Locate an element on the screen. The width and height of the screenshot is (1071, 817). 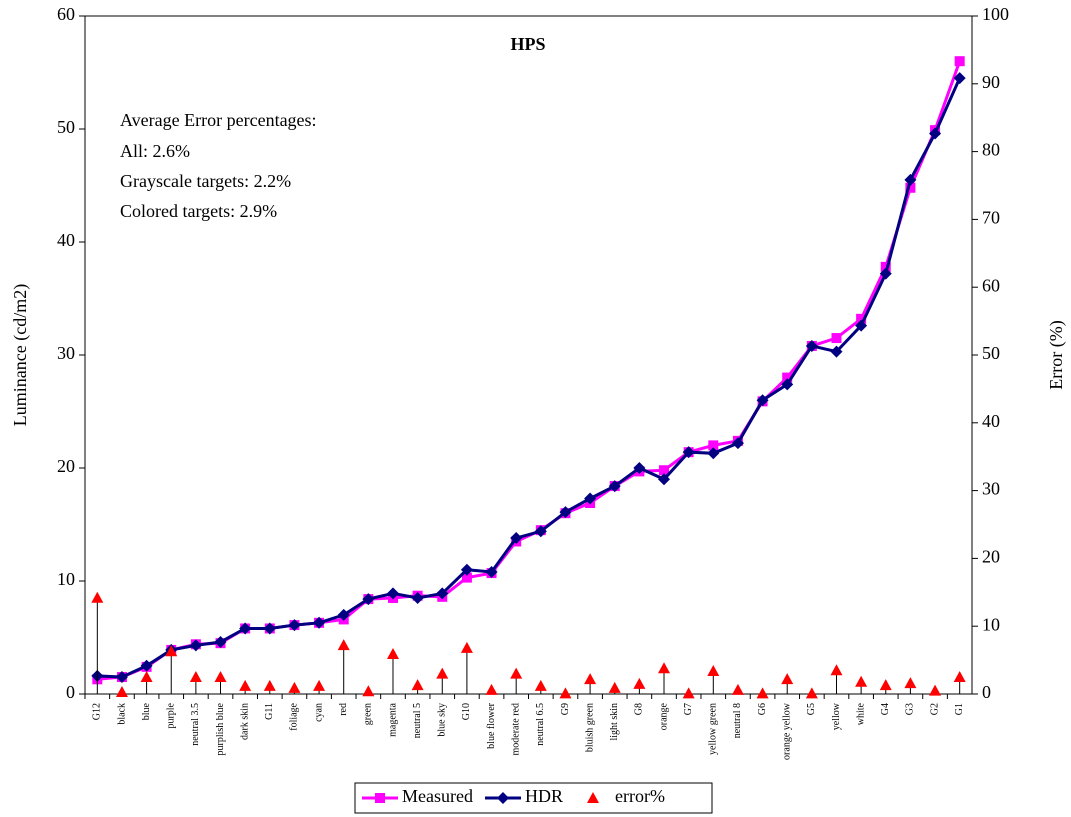
y2-tick-label: 10 is located at coordinates (991, 624).